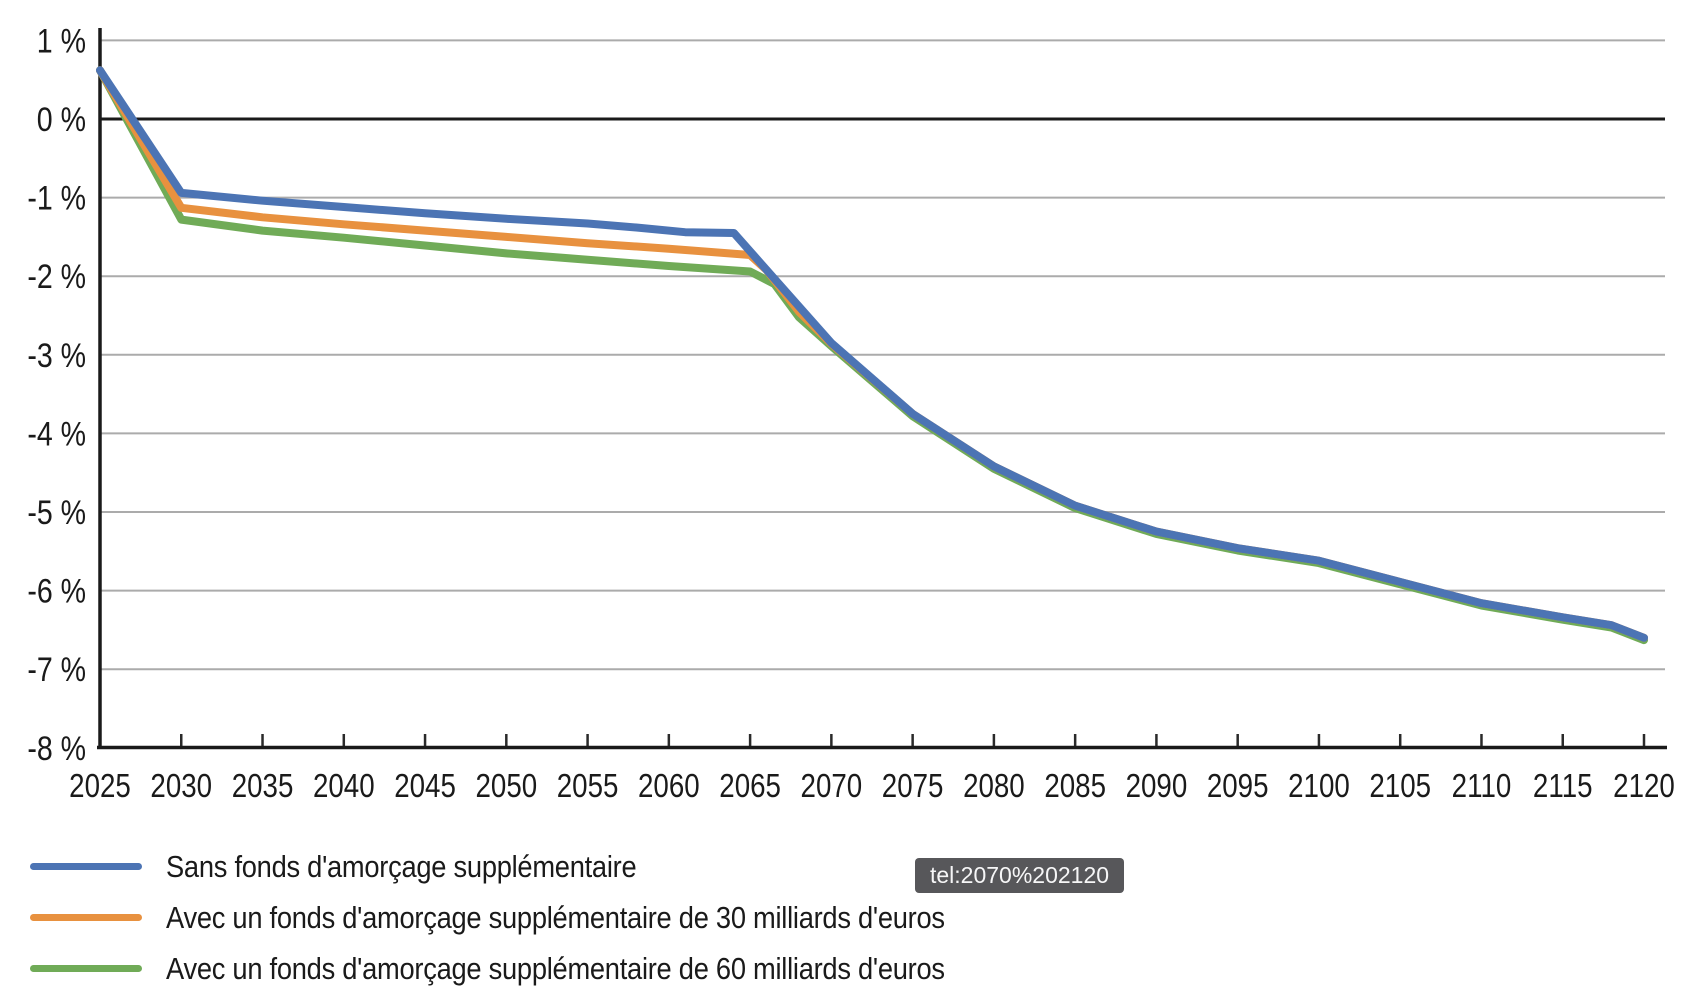 The height and width of the screenshot is (994, 1700). I want to click on y-tick-label: -8 %, so click(56, 748).